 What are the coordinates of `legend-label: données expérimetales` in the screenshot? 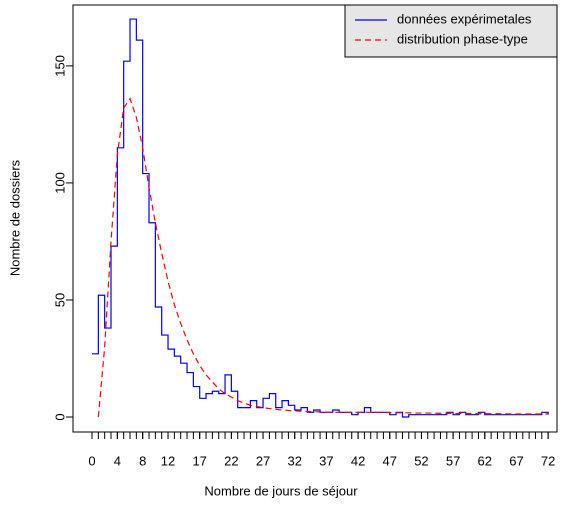 It's located at (464, 18).